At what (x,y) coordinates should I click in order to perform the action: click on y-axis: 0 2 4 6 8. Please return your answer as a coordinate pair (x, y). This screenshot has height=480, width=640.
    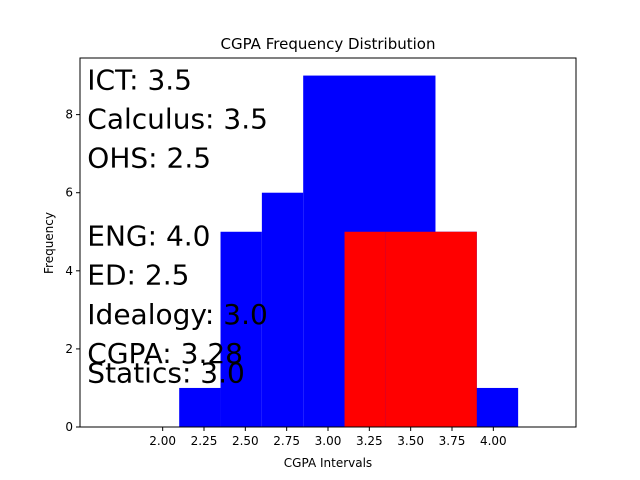
    Looking at the image, I should click on (72, 271).